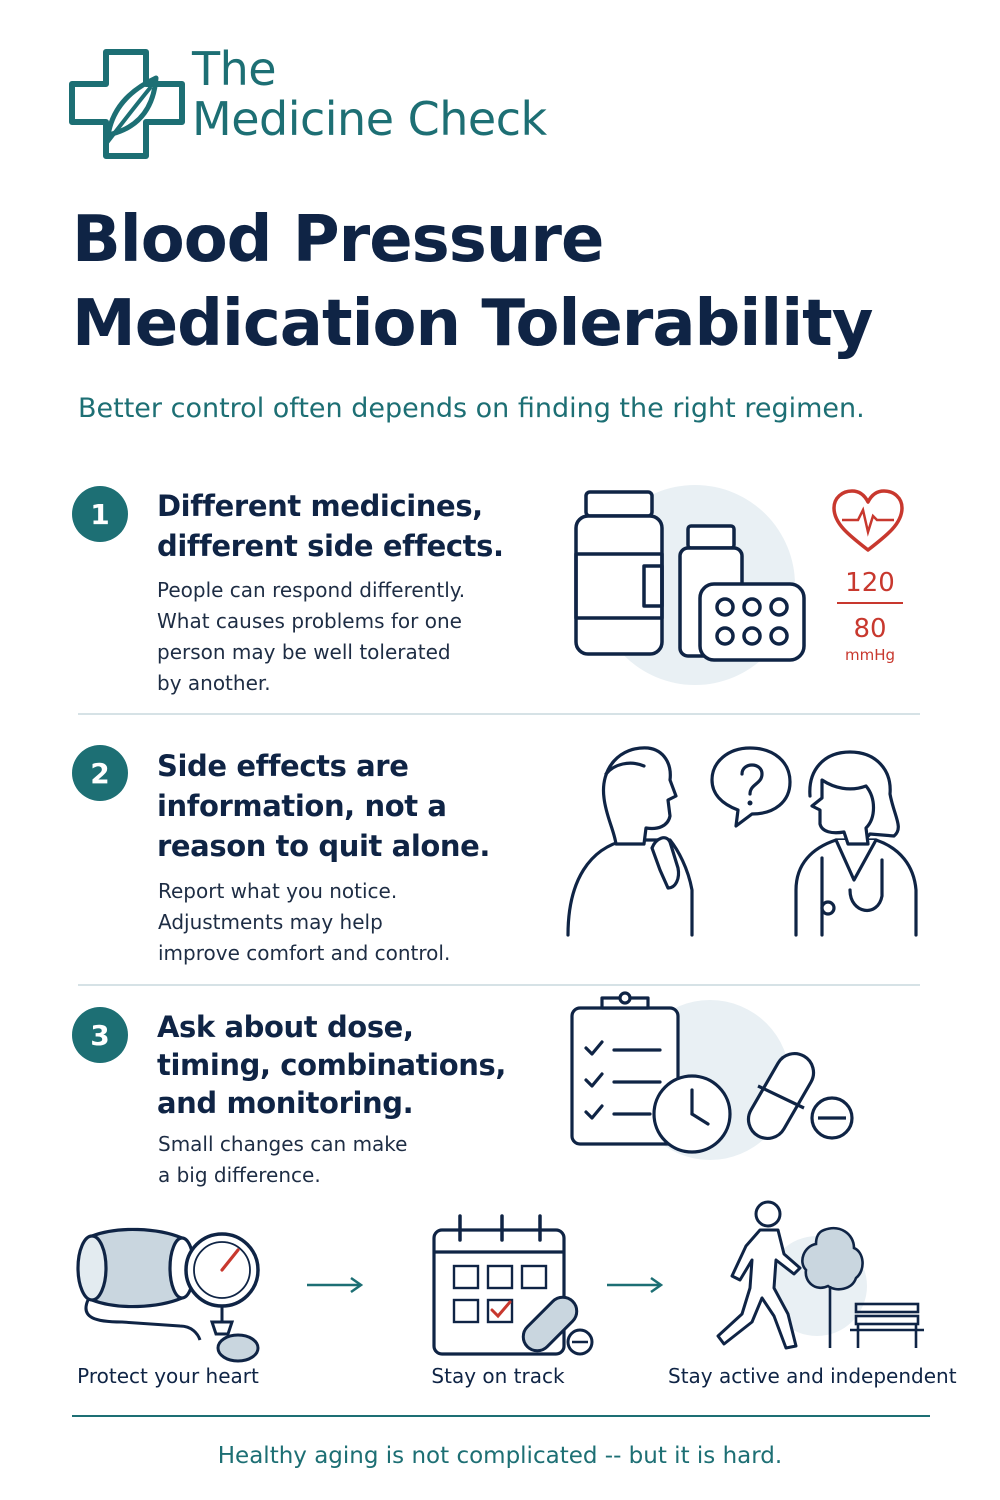  I want to click on capsule-icon, so click(781, 1096).